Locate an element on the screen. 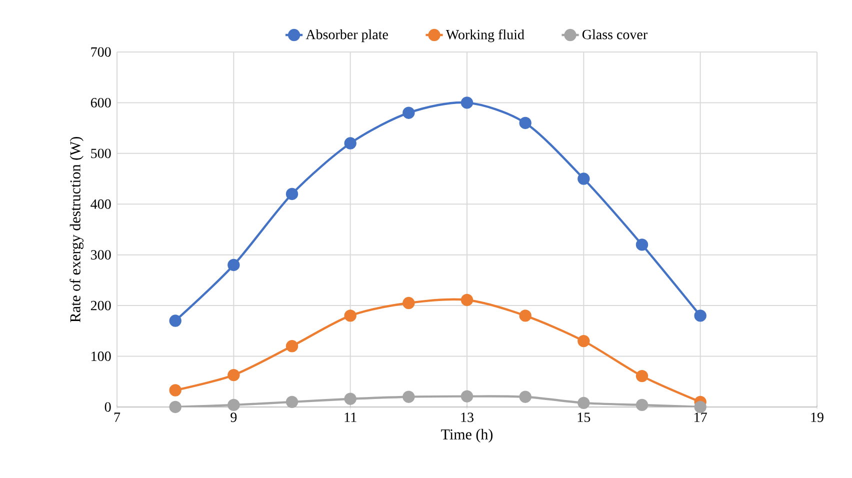 The image size is (852, 478). y-tick-label: 100 is located at coordinates (101, 356).